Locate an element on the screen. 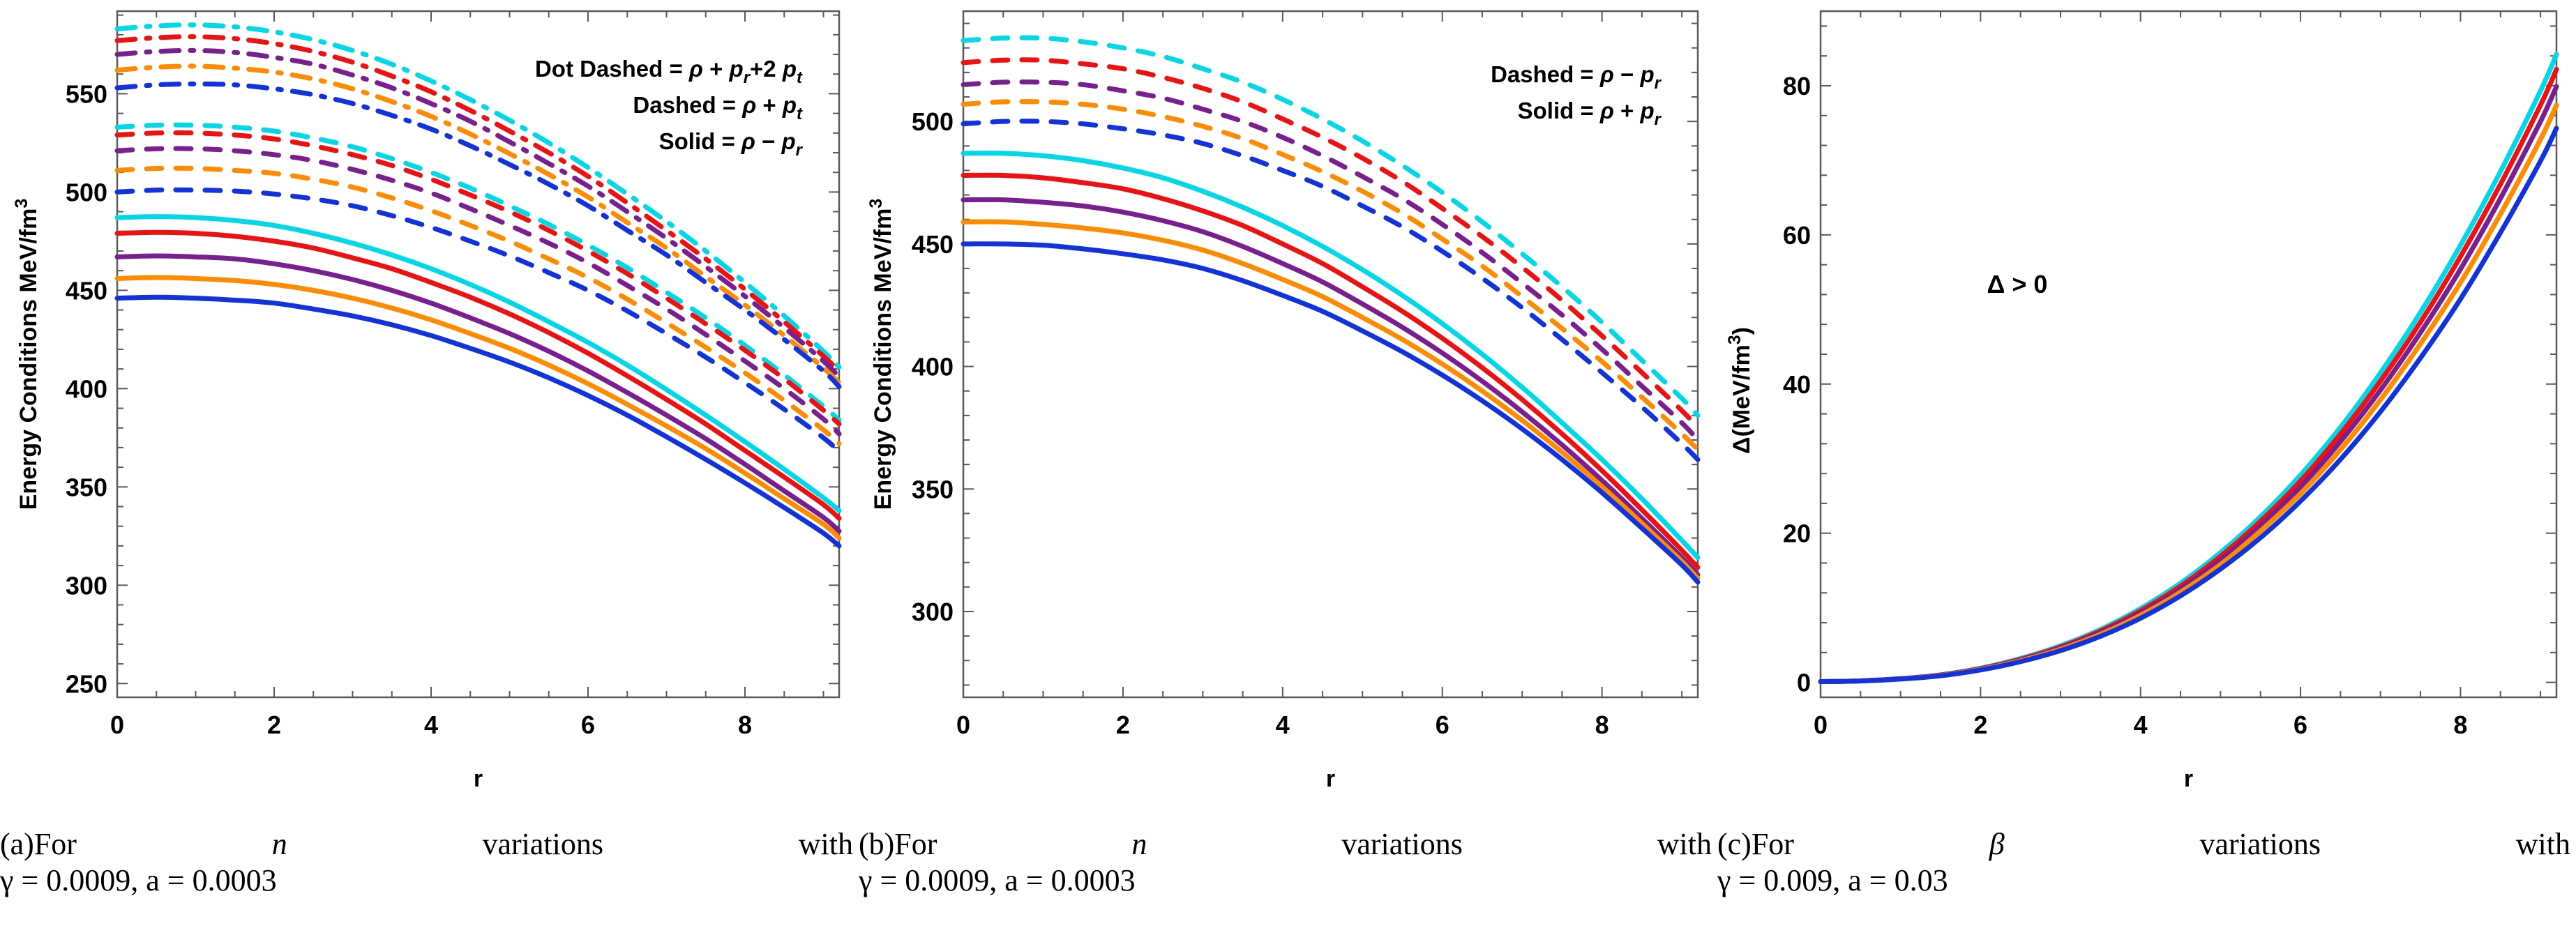 This screenshot has width=2576, height=949. caption-c-line2: γ = 0.009, a = 0.03 is located at coordinates (1832, 880).